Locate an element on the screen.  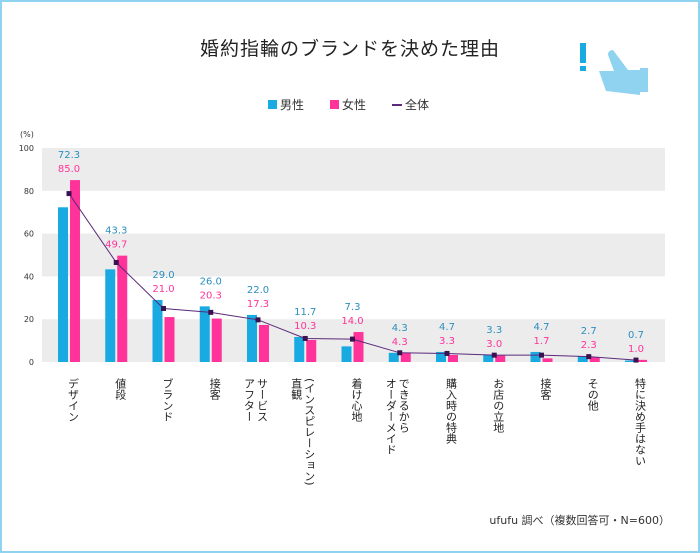
legend-label-total: 全体 is located at coordinates (417, 105).